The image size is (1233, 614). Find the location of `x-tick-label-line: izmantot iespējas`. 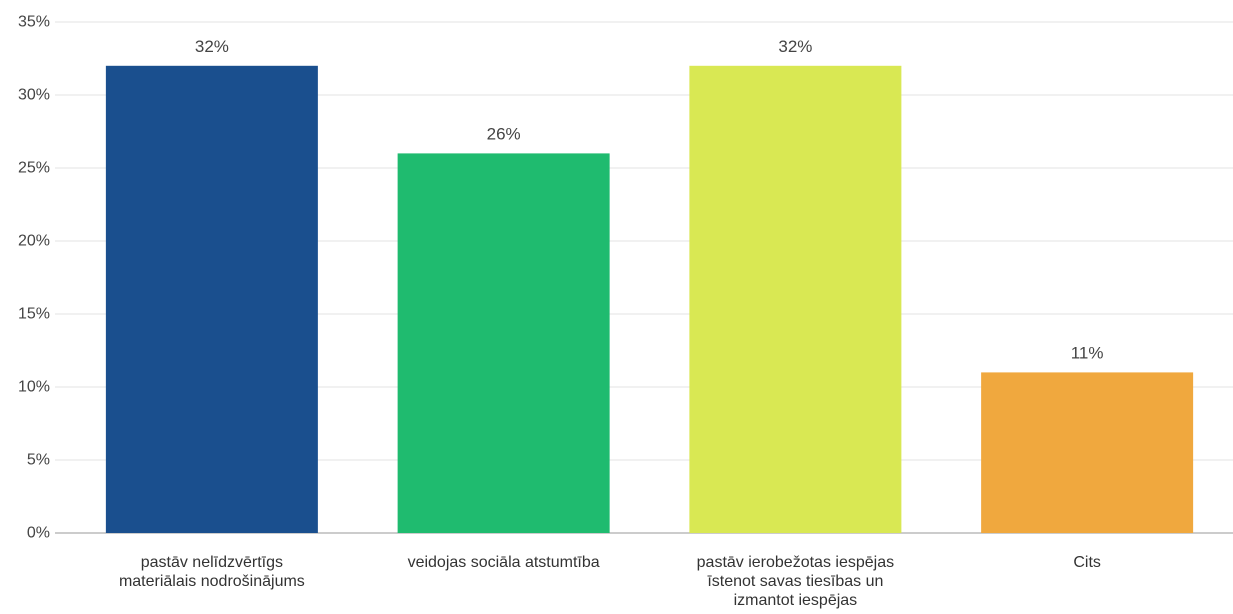

x-tick-label-line: izmantot iespējas is located at coordinates (796, 600).